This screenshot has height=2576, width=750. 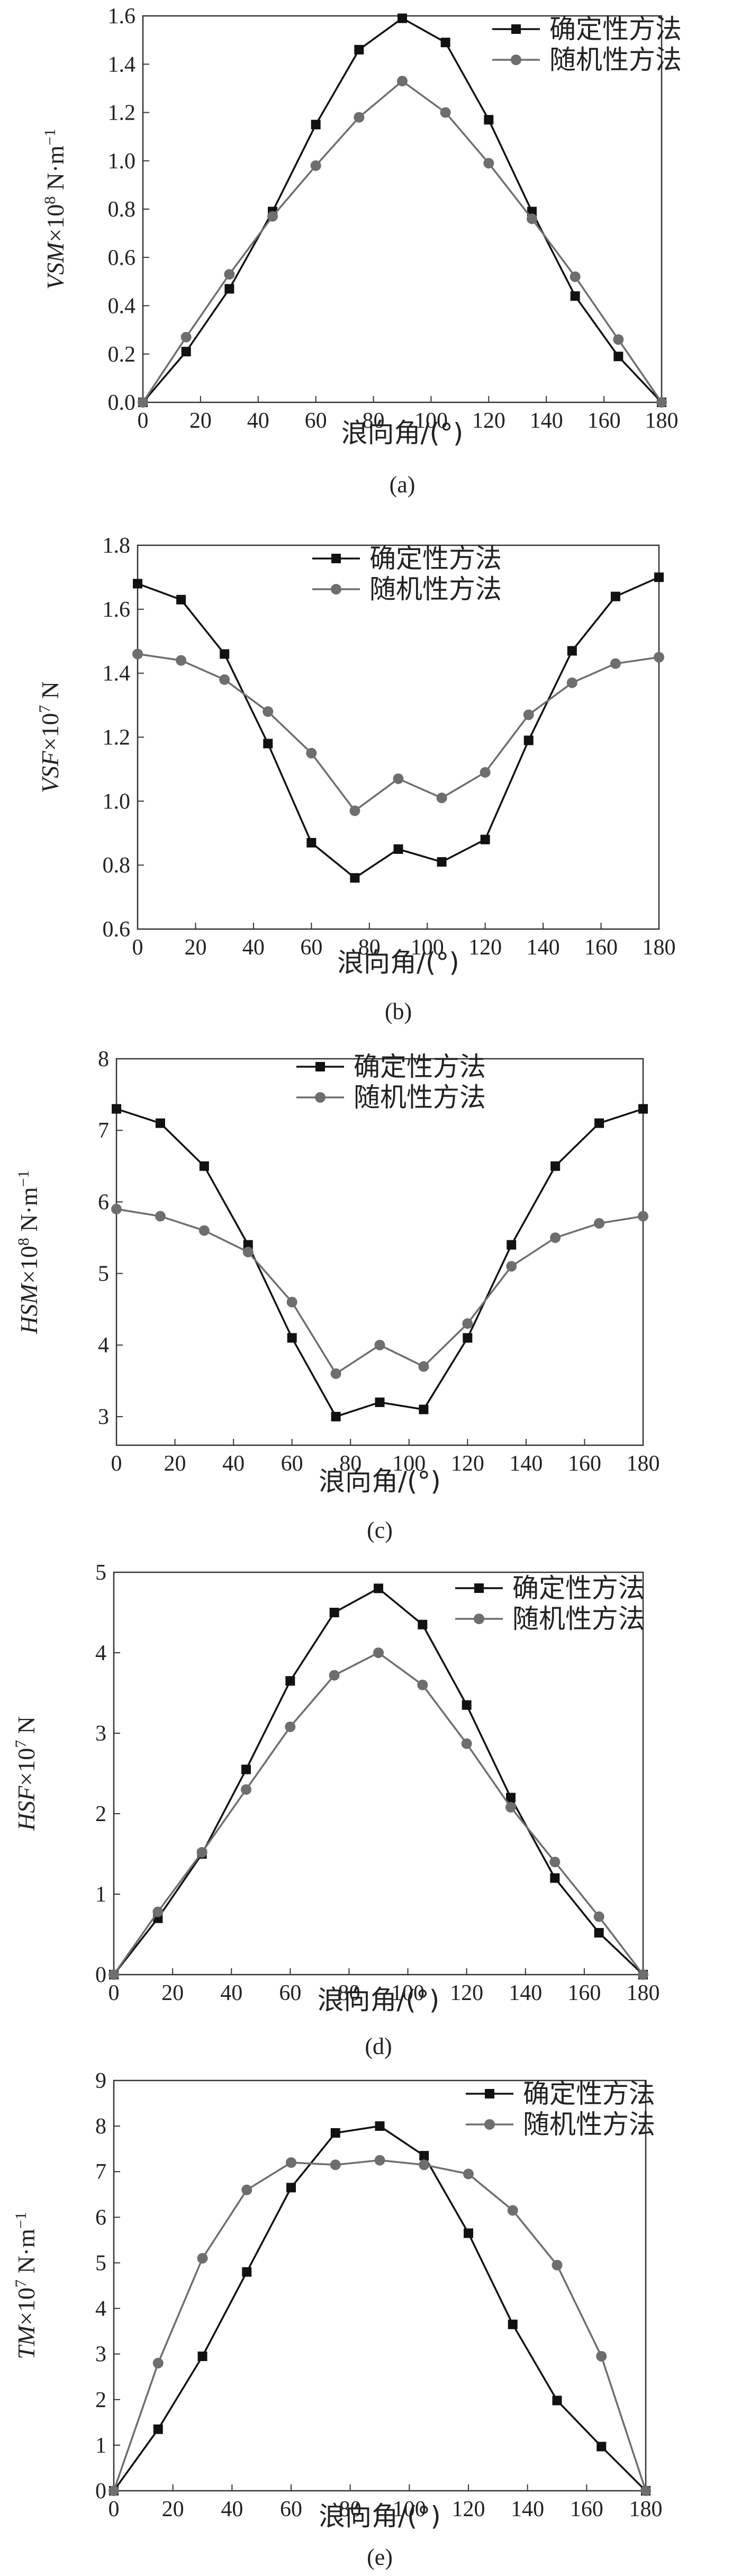 What do you see at coordinates (103, 1202) in the screenshot?
I see `y-tick-label: 6` at bounding box center [103, 1202].